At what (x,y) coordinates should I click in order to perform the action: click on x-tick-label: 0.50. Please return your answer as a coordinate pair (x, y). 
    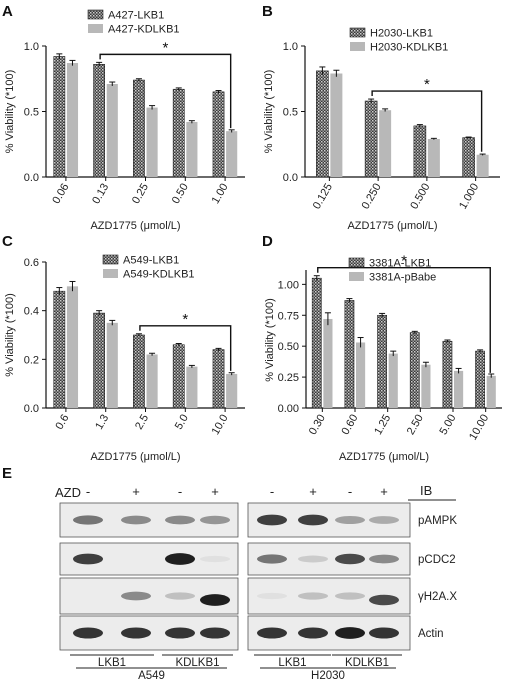
    Looking at the image, I should click on (180, 194).